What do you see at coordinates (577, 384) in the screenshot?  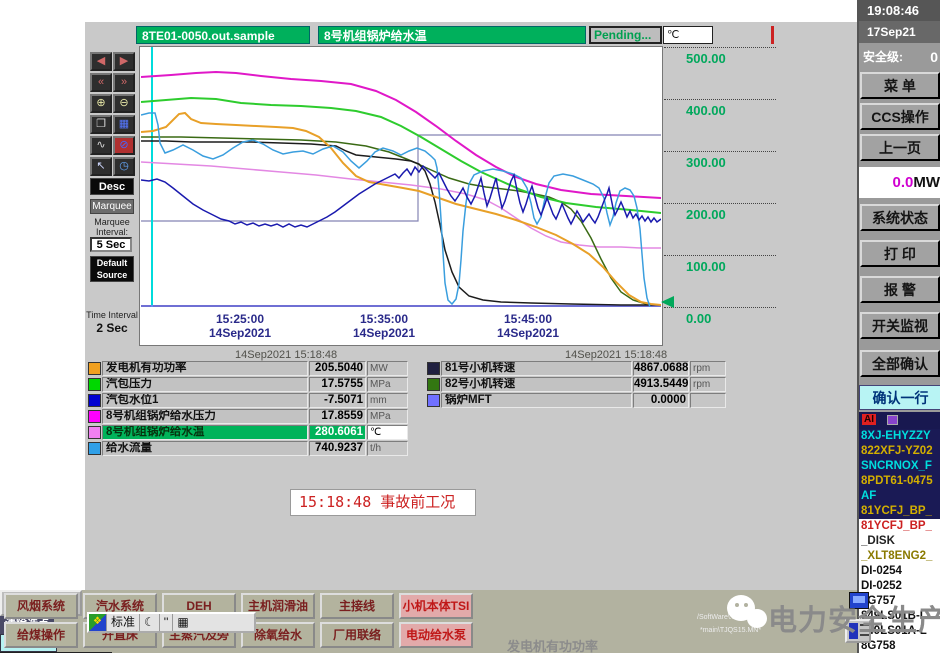 I see `table-row: 82号小机转速 4913.5449 rpm` at bounding box center [577, 384].